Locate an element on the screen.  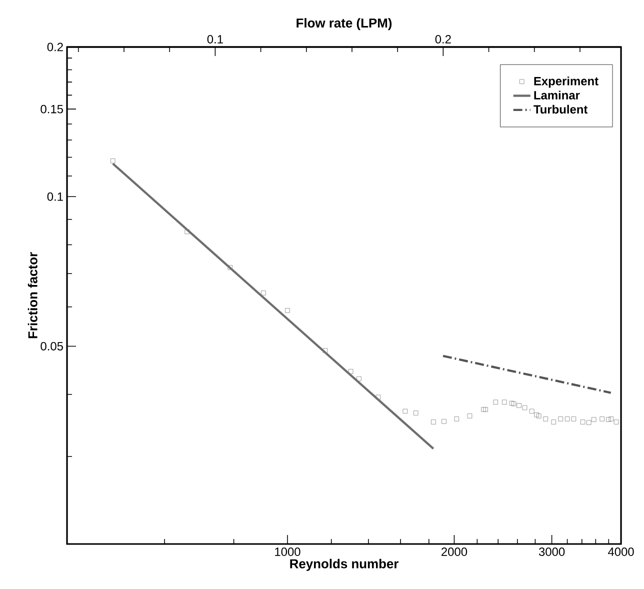
x-tick-label: 2000 is located at coordinates (455, 552).